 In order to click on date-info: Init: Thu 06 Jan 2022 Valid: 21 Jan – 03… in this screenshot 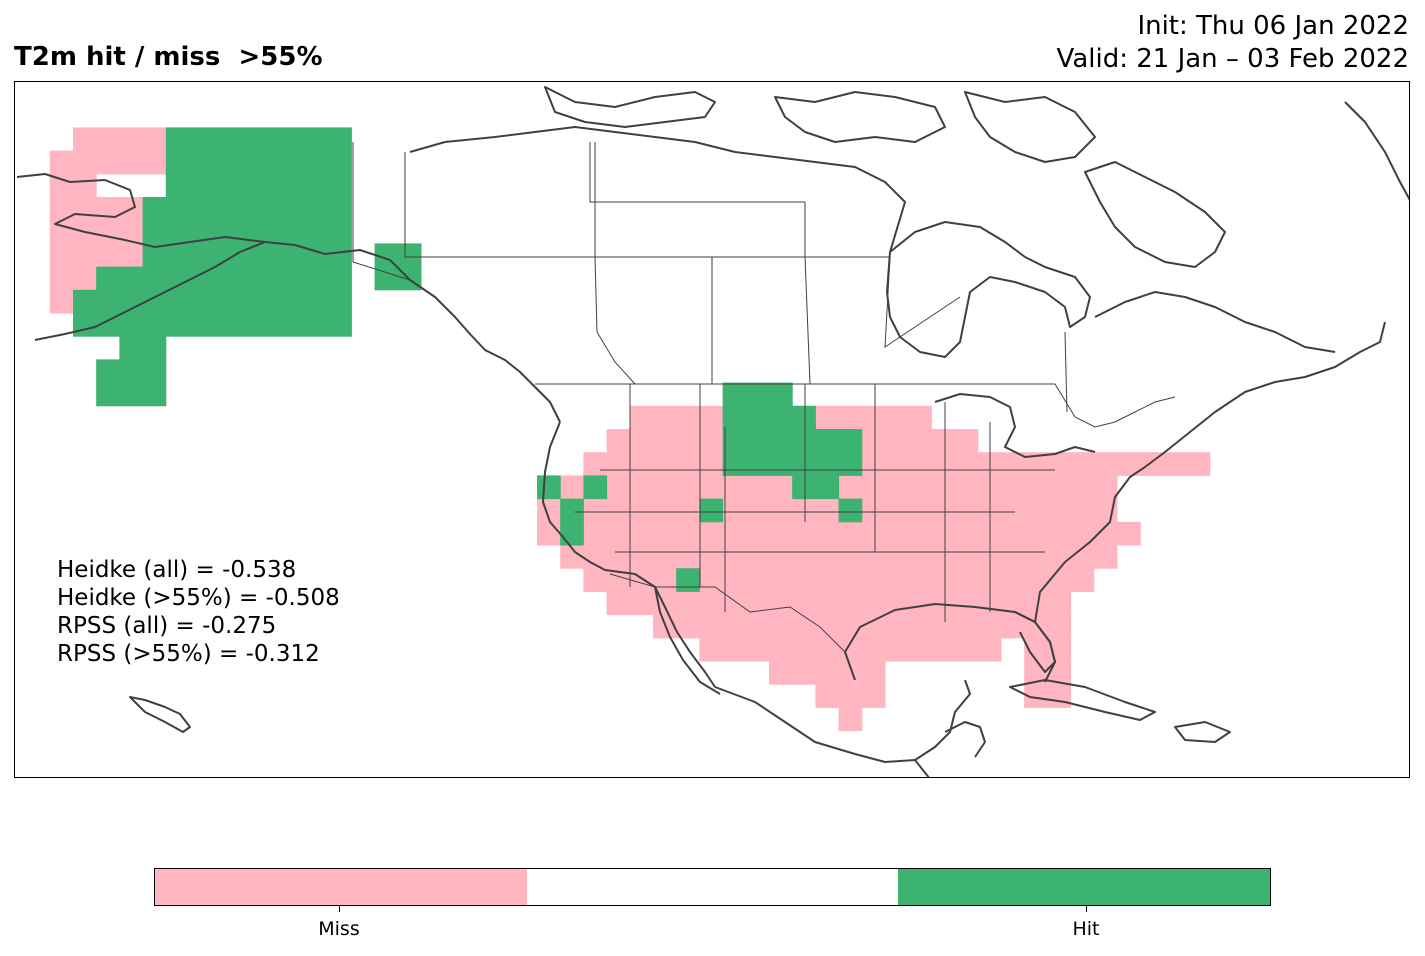, I will do `click(1233, 43)`.